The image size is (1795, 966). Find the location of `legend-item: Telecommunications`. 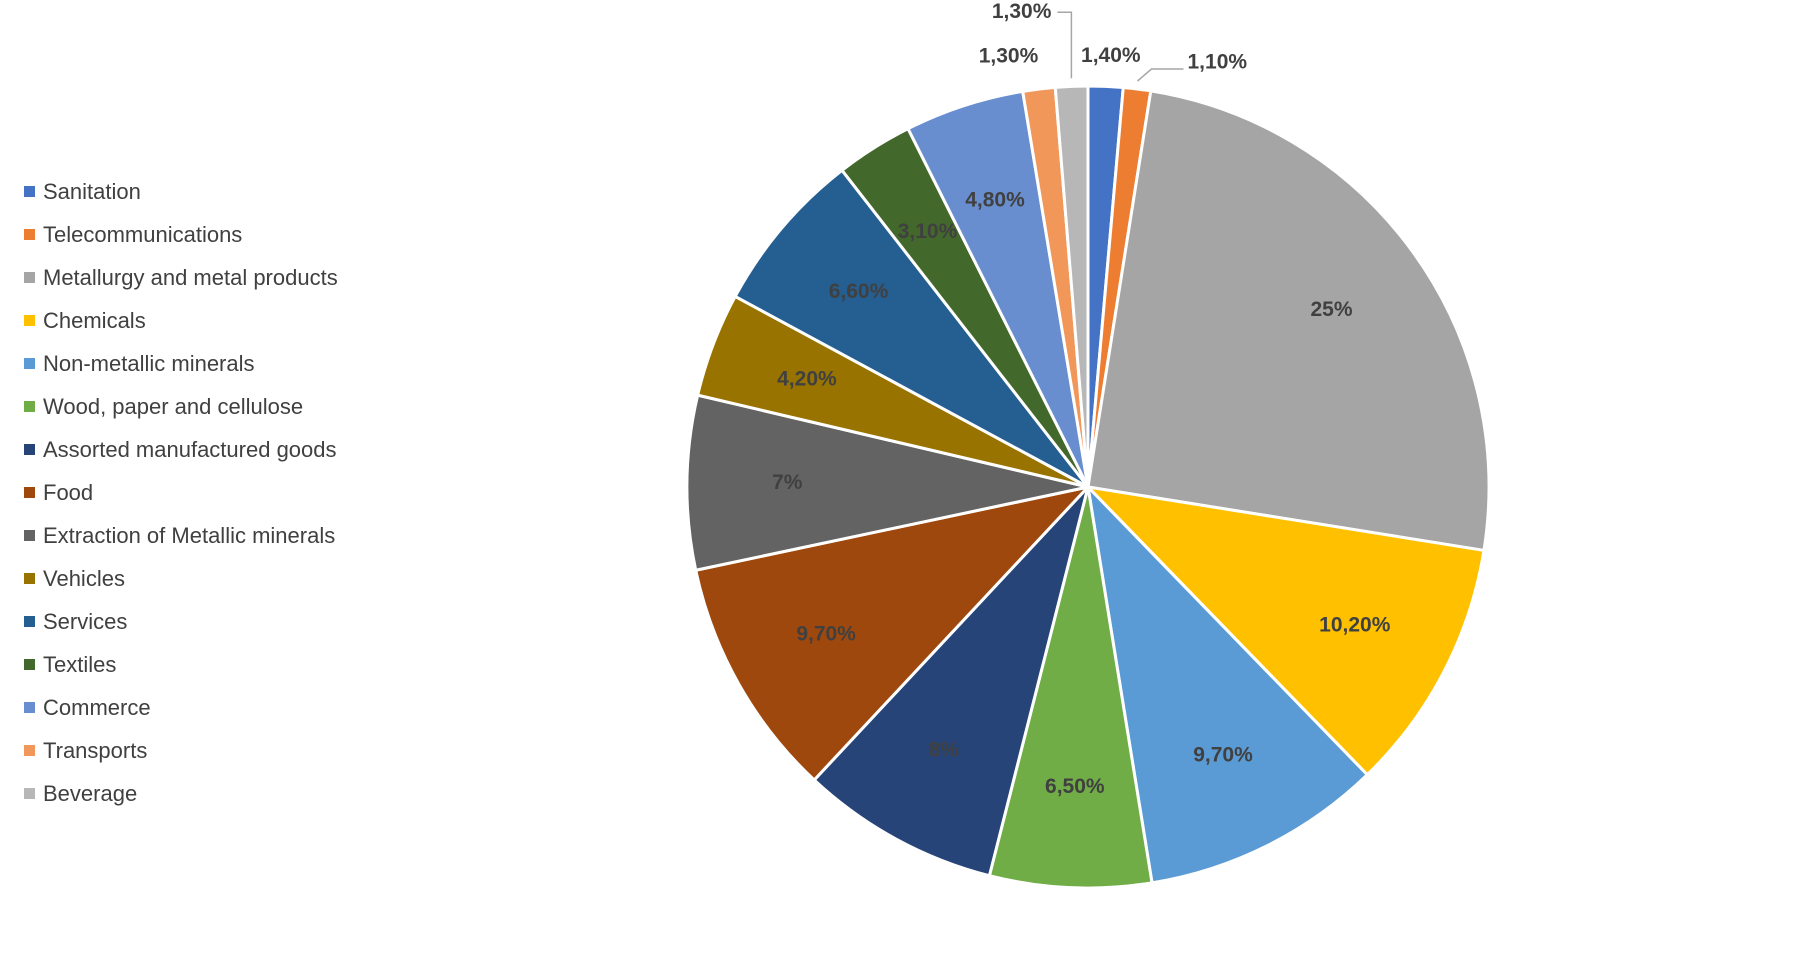

legend-item: Telecommunications is located at coordinates (181, 234).